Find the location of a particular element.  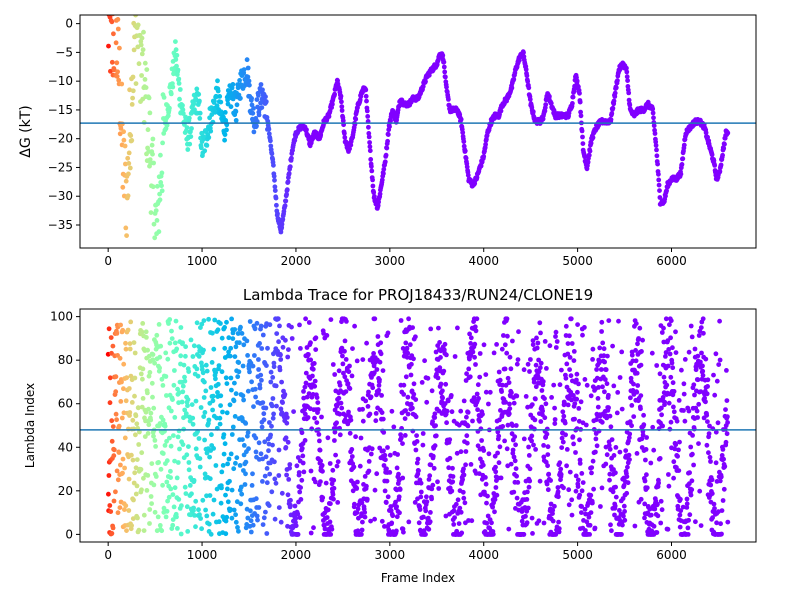

lambda-x-tick-label: 6000 is located at coordinates (671, 555).